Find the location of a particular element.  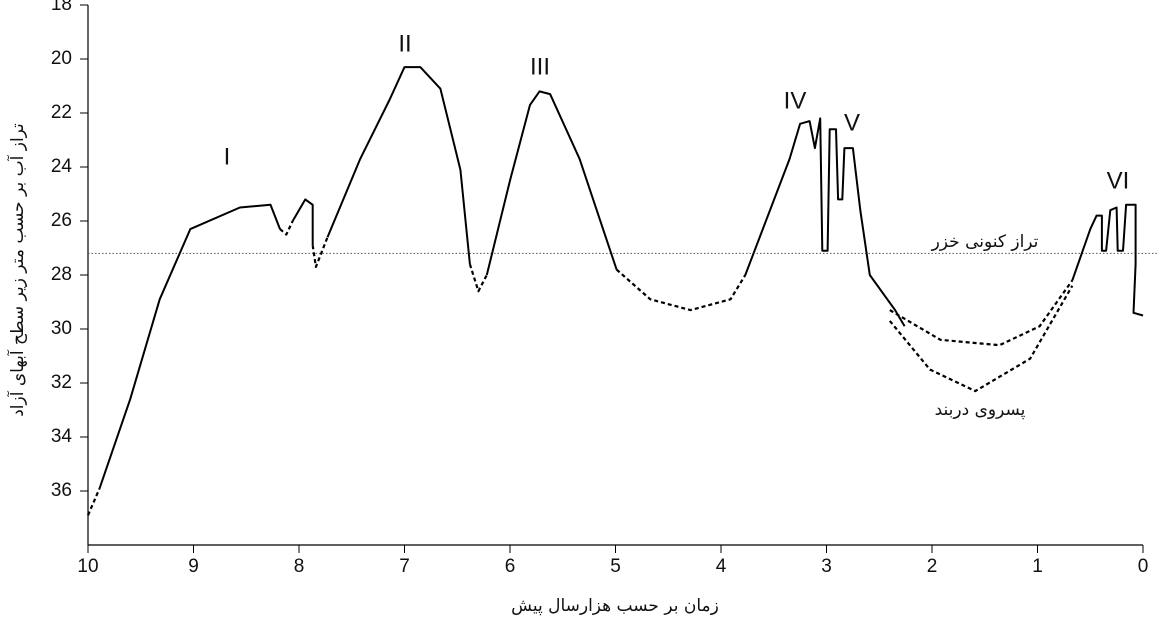

x-tick-label: 7 is located at coordinates (404, 566).